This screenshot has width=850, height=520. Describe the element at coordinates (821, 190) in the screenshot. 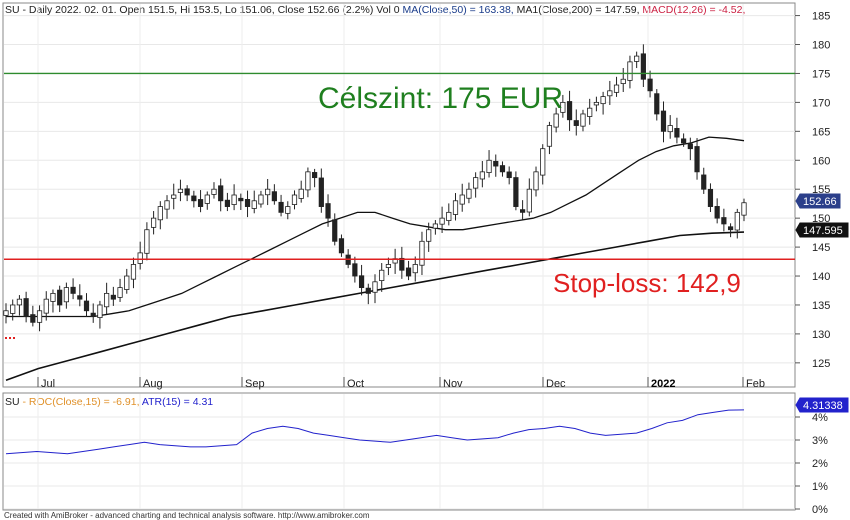

I see `price-axis-label: 155` at that location.